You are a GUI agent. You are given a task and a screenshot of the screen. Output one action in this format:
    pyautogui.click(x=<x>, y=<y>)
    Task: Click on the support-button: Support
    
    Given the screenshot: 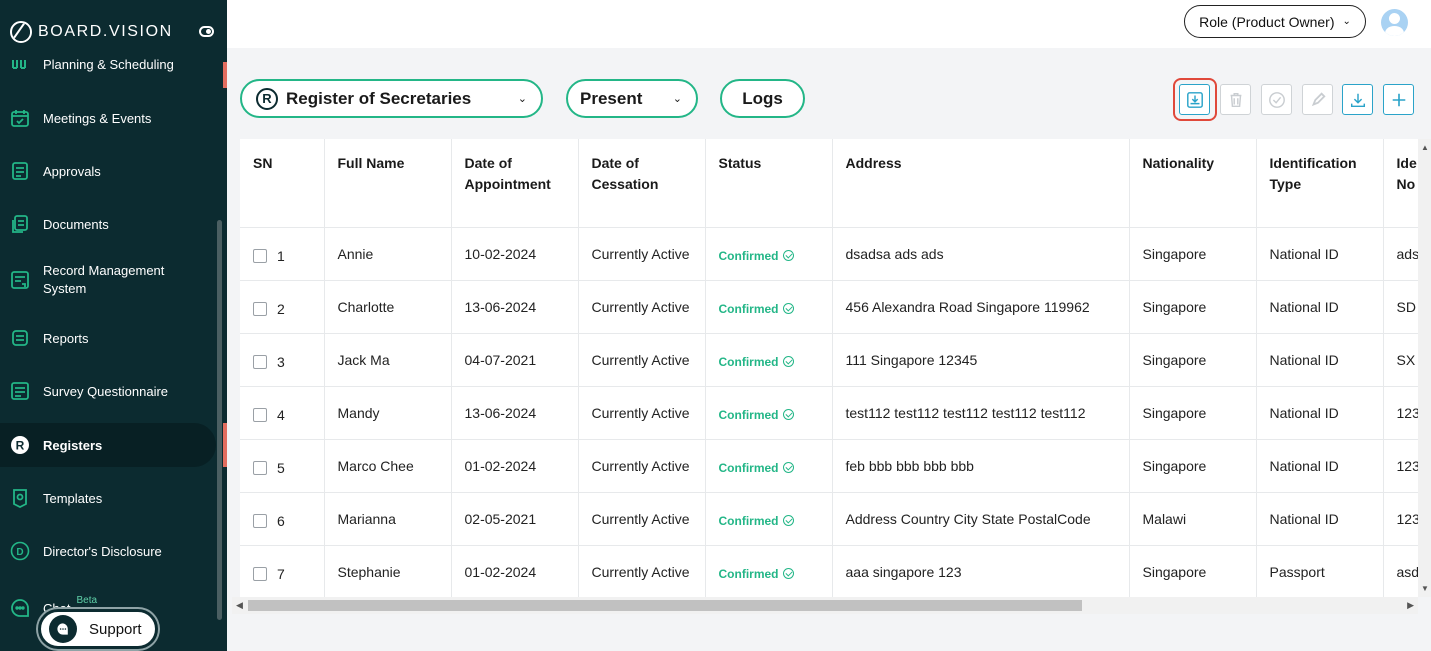 What is the action you would take?
    pyautogui.click(x=98, y=629)
    